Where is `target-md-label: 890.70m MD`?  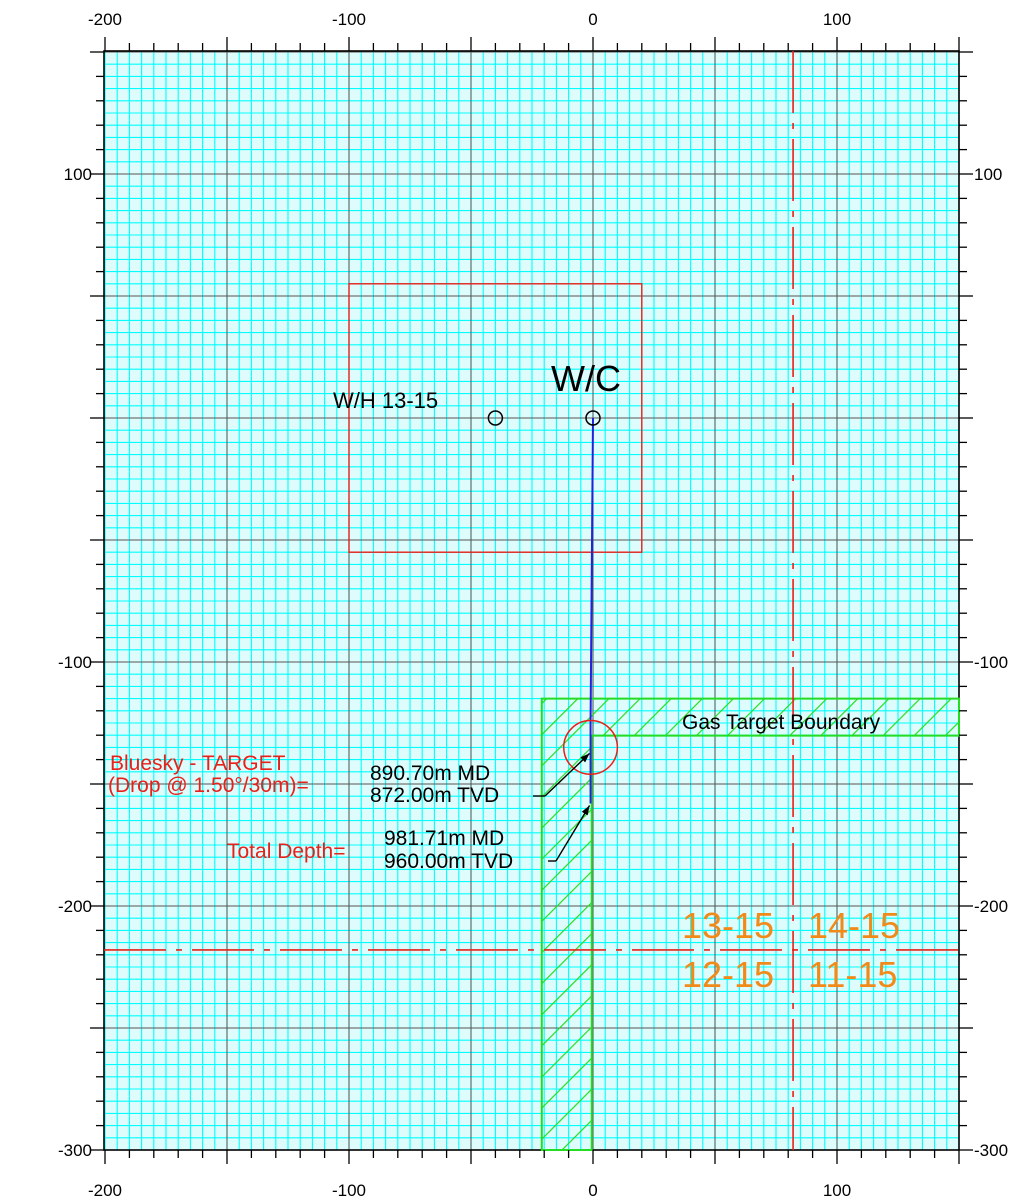 target-md-label: 890.70m MD is located at coordinates (430, 773).